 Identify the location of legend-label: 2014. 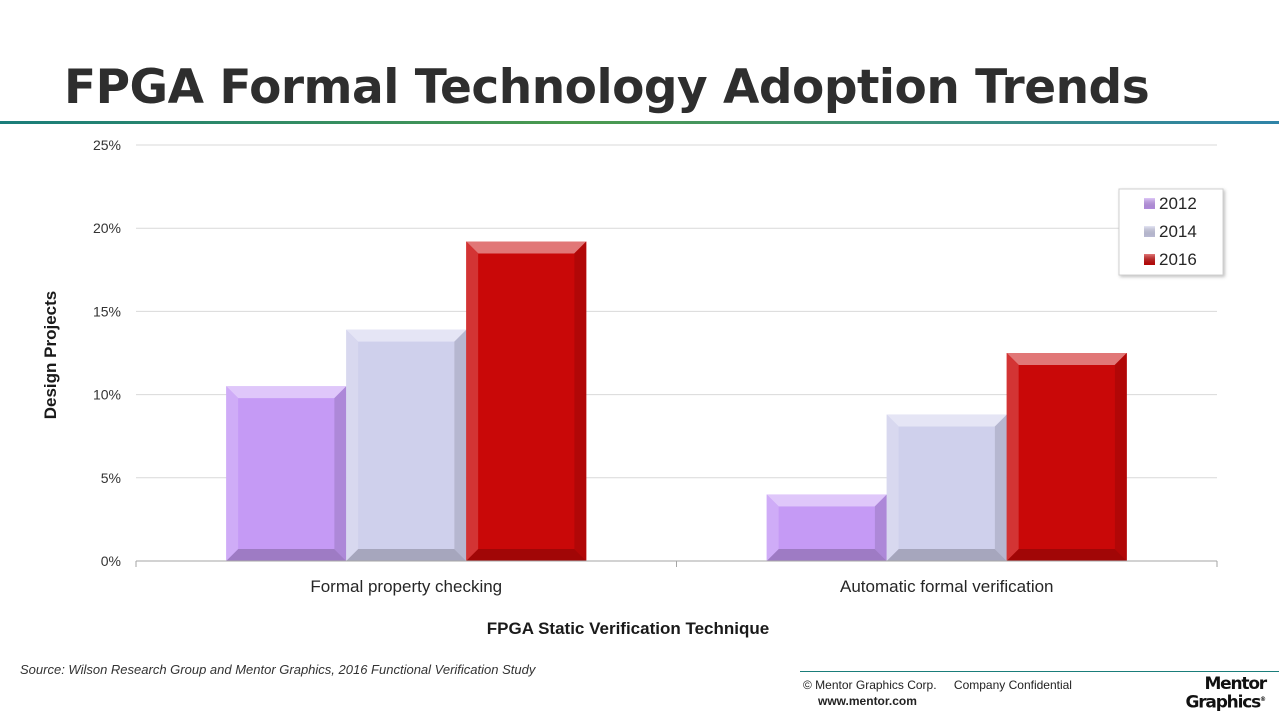
(1178, 231).